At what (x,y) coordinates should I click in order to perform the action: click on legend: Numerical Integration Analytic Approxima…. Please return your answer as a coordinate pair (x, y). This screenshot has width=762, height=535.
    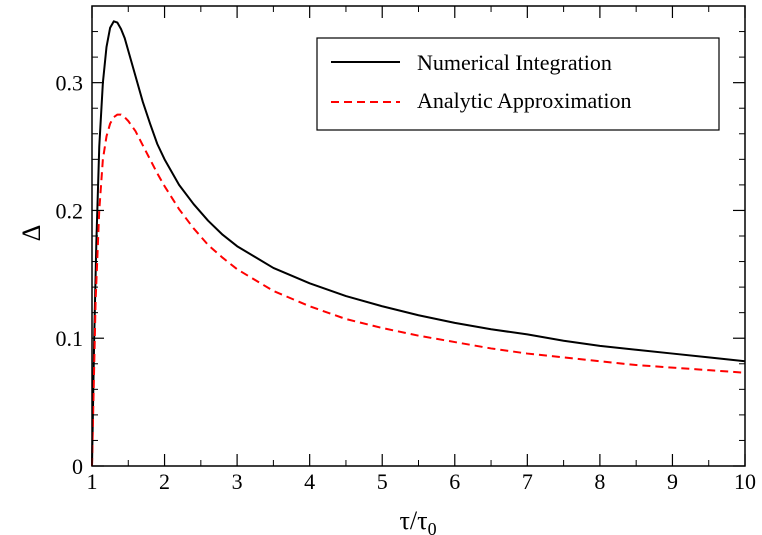
    Looking at the image, I should click on (518, 84).